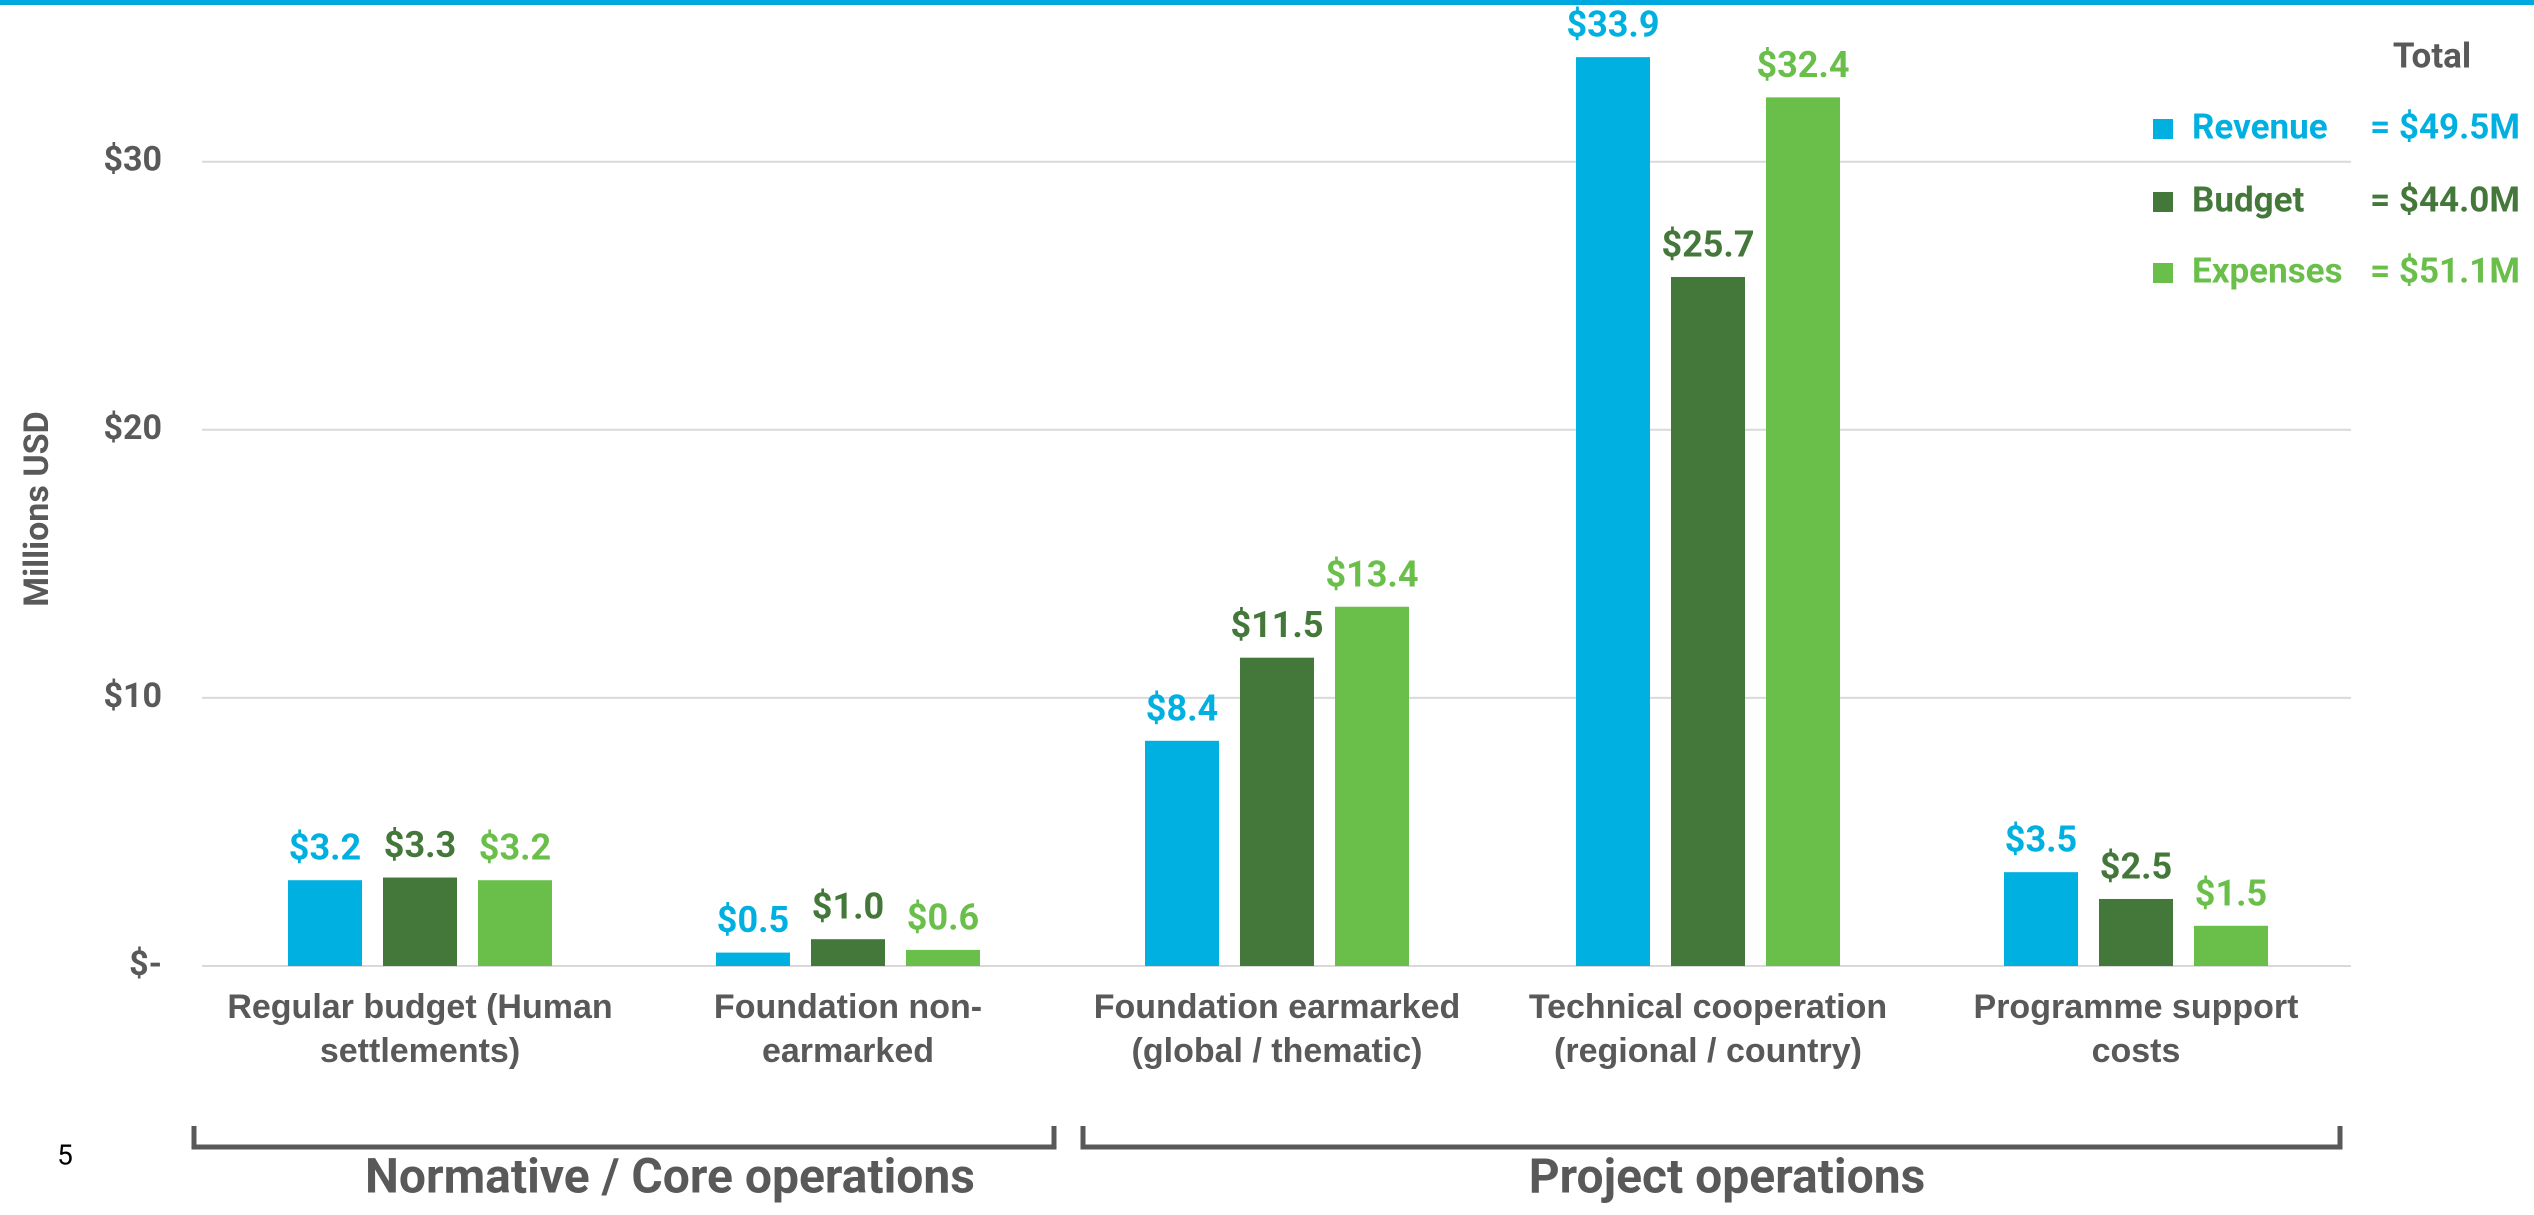 This screenshot has width=2534, height=1215. Describe the element at coordinates (1276, 625) in the screenshot. I see `data-label: $11.5` at that location.